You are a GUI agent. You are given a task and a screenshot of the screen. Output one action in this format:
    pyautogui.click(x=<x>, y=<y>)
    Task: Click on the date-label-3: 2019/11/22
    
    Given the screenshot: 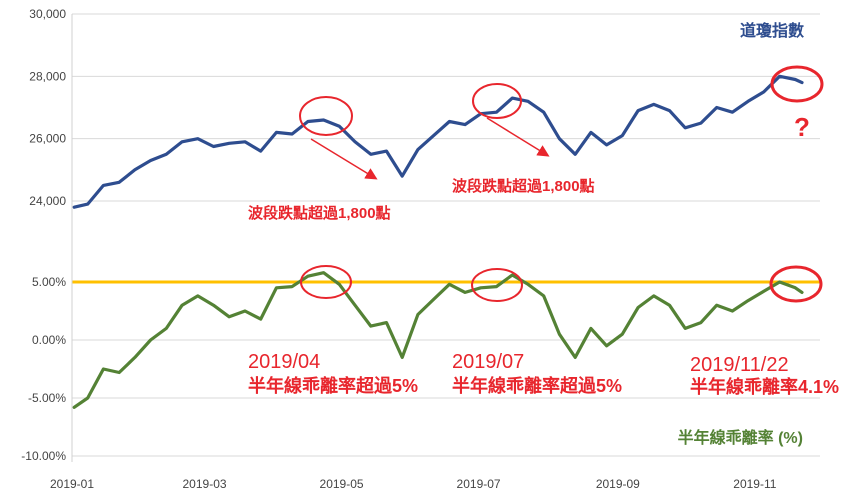 What is the action you would take?
    pyautogui.click(x=739, y=365)
    